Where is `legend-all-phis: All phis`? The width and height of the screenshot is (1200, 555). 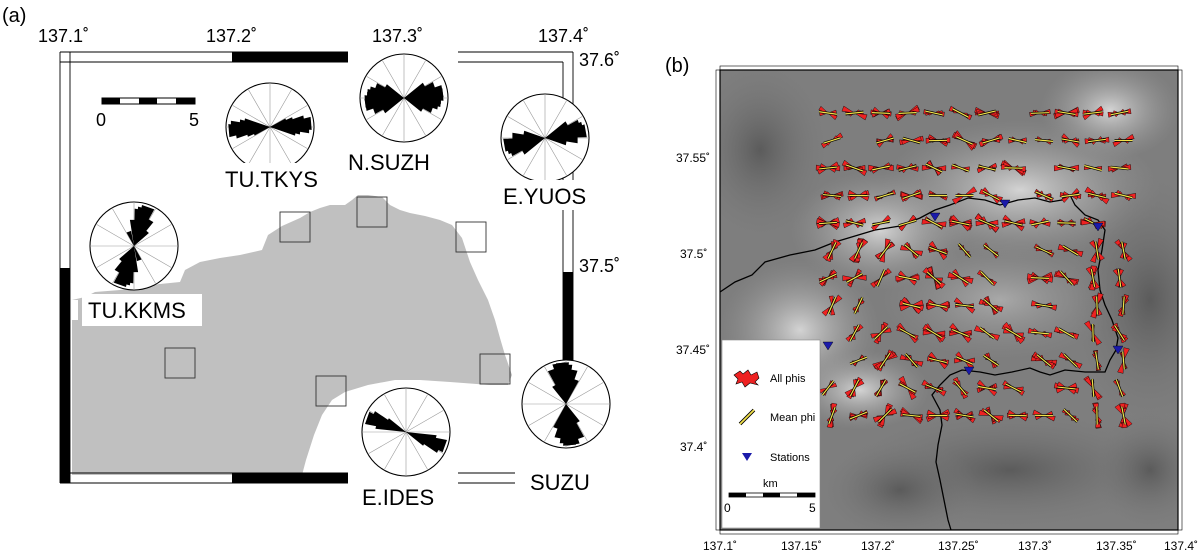 legend-all-phis: All phis is located at coordinates (788, 379).